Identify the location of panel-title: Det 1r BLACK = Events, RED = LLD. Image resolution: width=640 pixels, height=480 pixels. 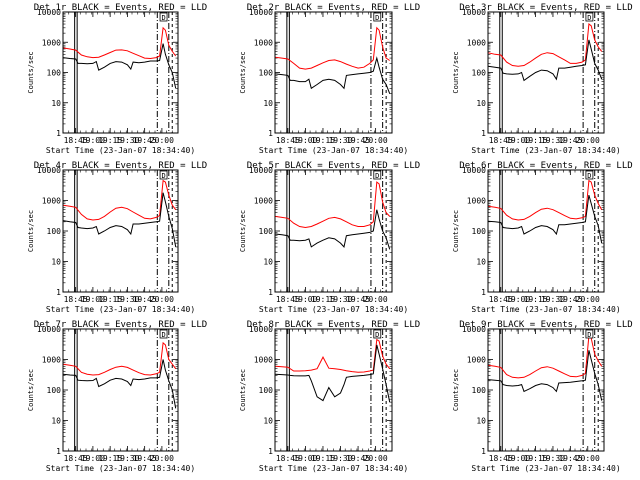
(120, 8).